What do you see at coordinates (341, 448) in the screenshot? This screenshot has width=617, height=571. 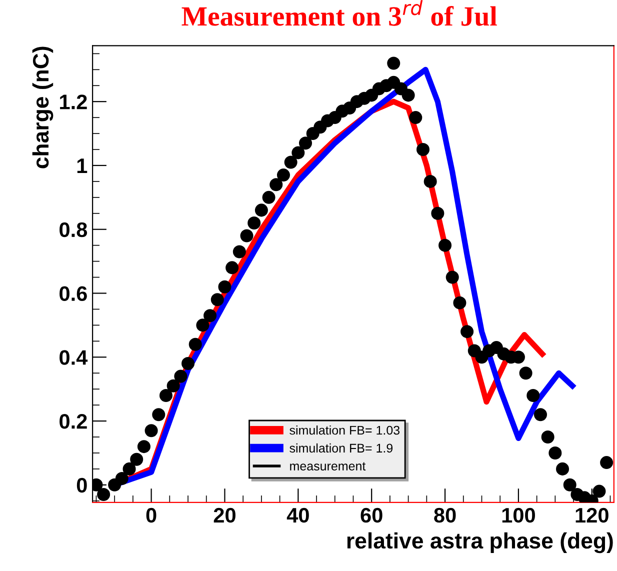 I see `legend-label: simulation FB= 1.9` at bounding box center [341, 448].